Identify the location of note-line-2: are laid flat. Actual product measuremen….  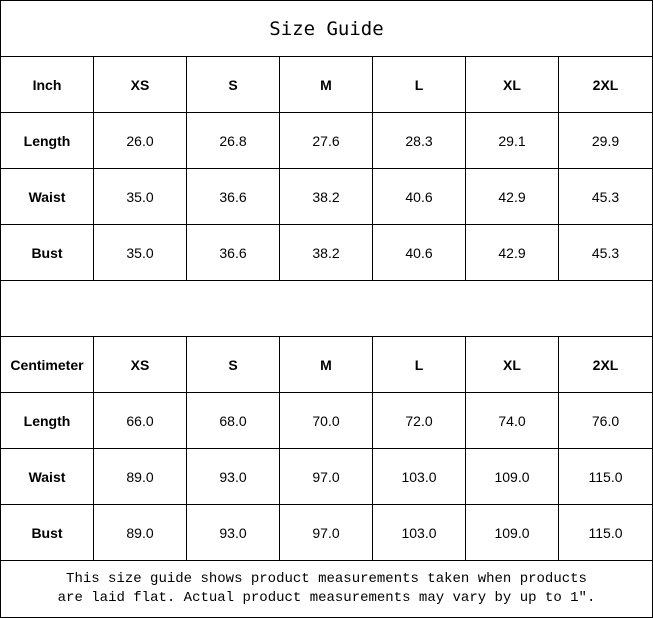
(326, 598).